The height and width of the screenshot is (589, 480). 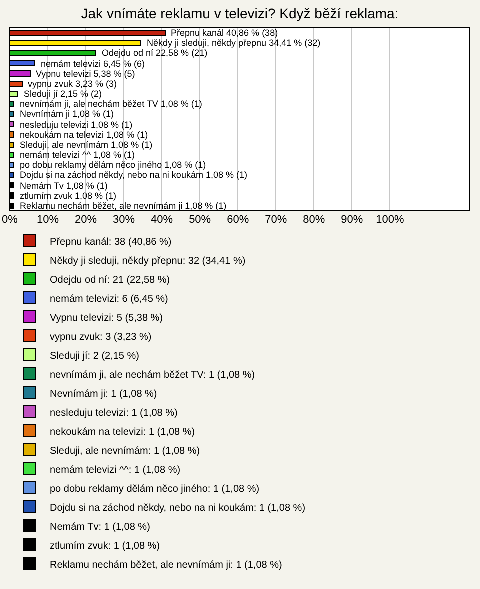 I want to click on legend-label: nevnímám ji, ale nechám běžet TV: 1 (1,08 %), so click(x=153, y=375).